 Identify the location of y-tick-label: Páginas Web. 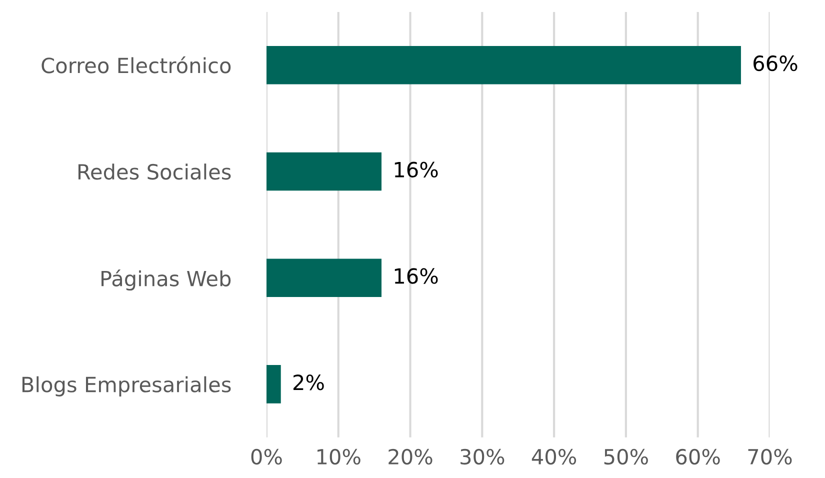
(166, 280).